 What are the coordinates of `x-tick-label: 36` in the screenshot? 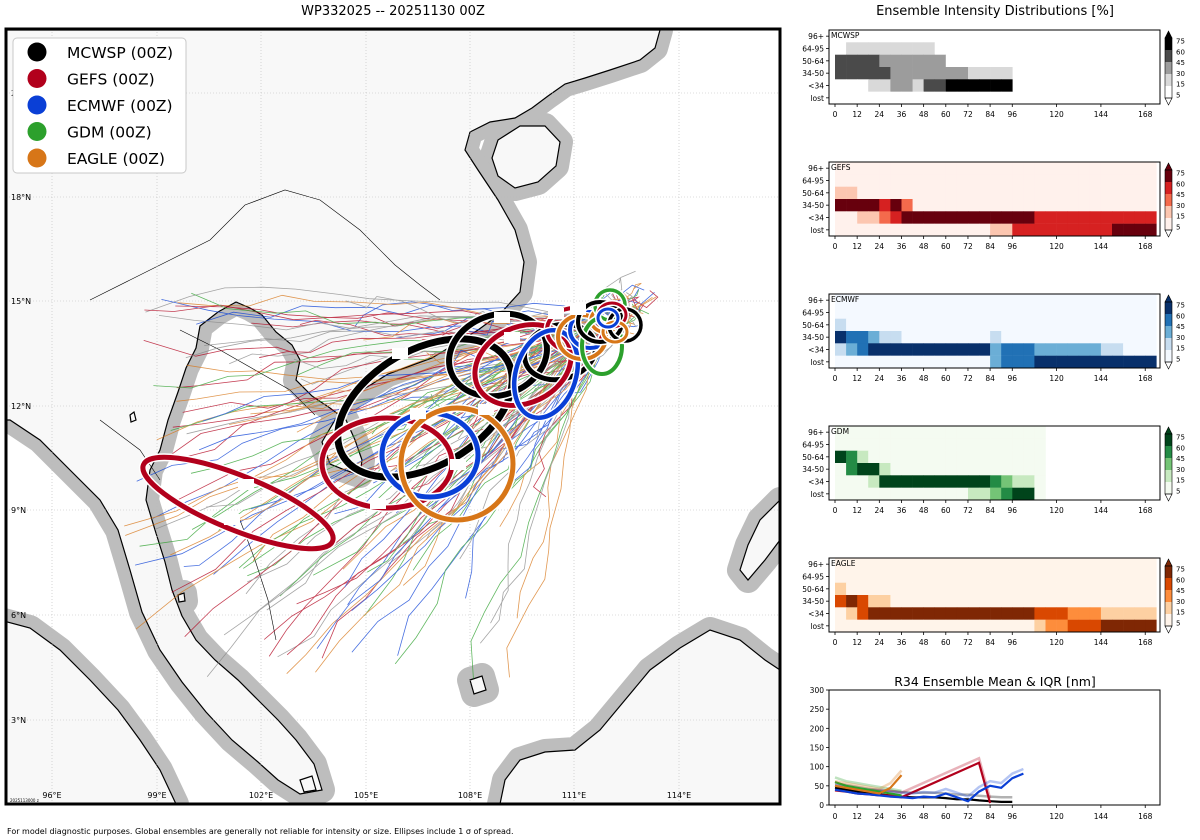 It's located at (902, 378).